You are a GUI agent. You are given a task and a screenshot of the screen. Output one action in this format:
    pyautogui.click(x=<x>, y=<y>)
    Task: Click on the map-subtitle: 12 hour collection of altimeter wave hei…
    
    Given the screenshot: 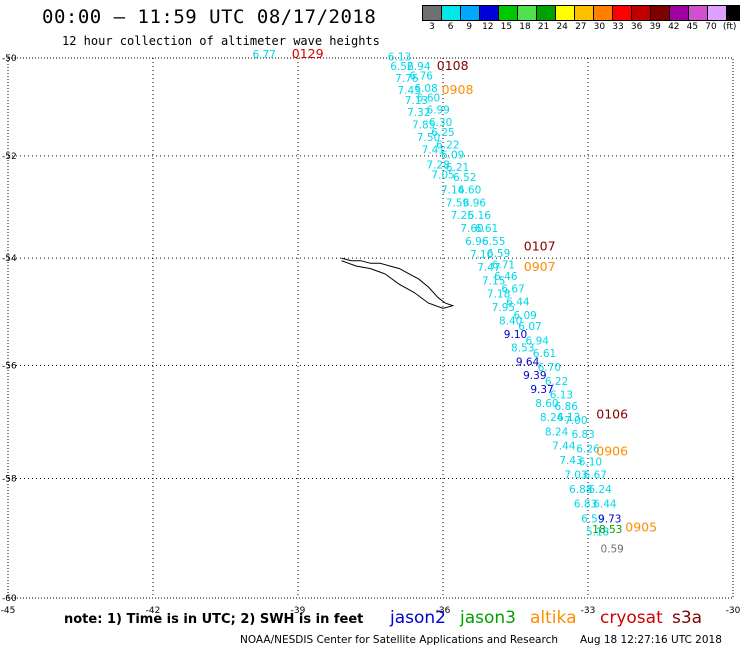 What is the action you would take?
    pyautogui.click(x=221, y=41)
    